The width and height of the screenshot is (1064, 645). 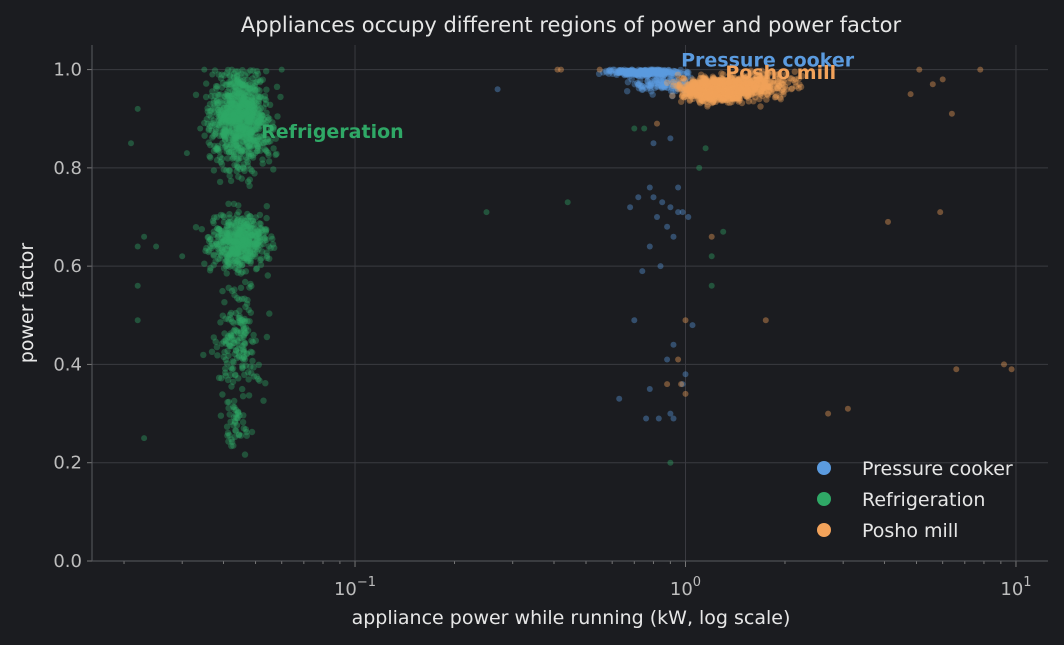 What do you see at coordinates (824, 468) in the screenshot?
I see `legend-marker` at bounding box center [824, 468].